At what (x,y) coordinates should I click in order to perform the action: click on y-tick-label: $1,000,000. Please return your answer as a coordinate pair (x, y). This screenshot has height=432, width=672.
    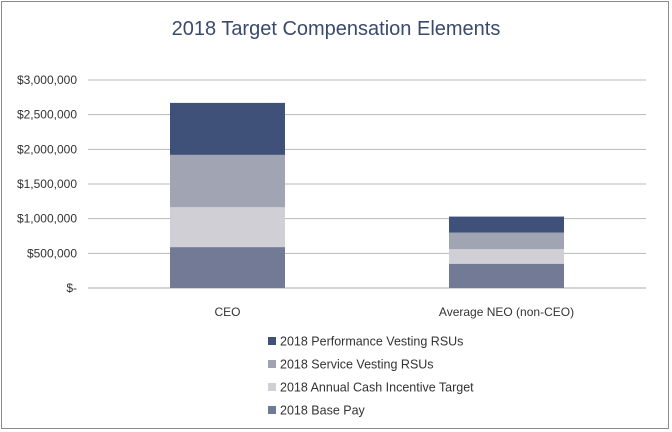
    Looking at the image, I should click on (47, 219).